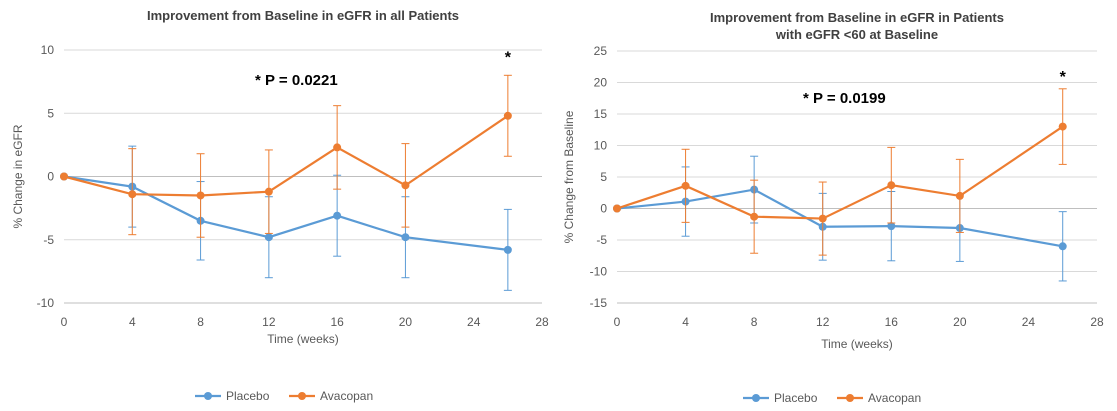  Describe the element at coordinates (856, 34) in the screenshot. I see `chart-title: with eGFR <60 at Baseline` at that location.